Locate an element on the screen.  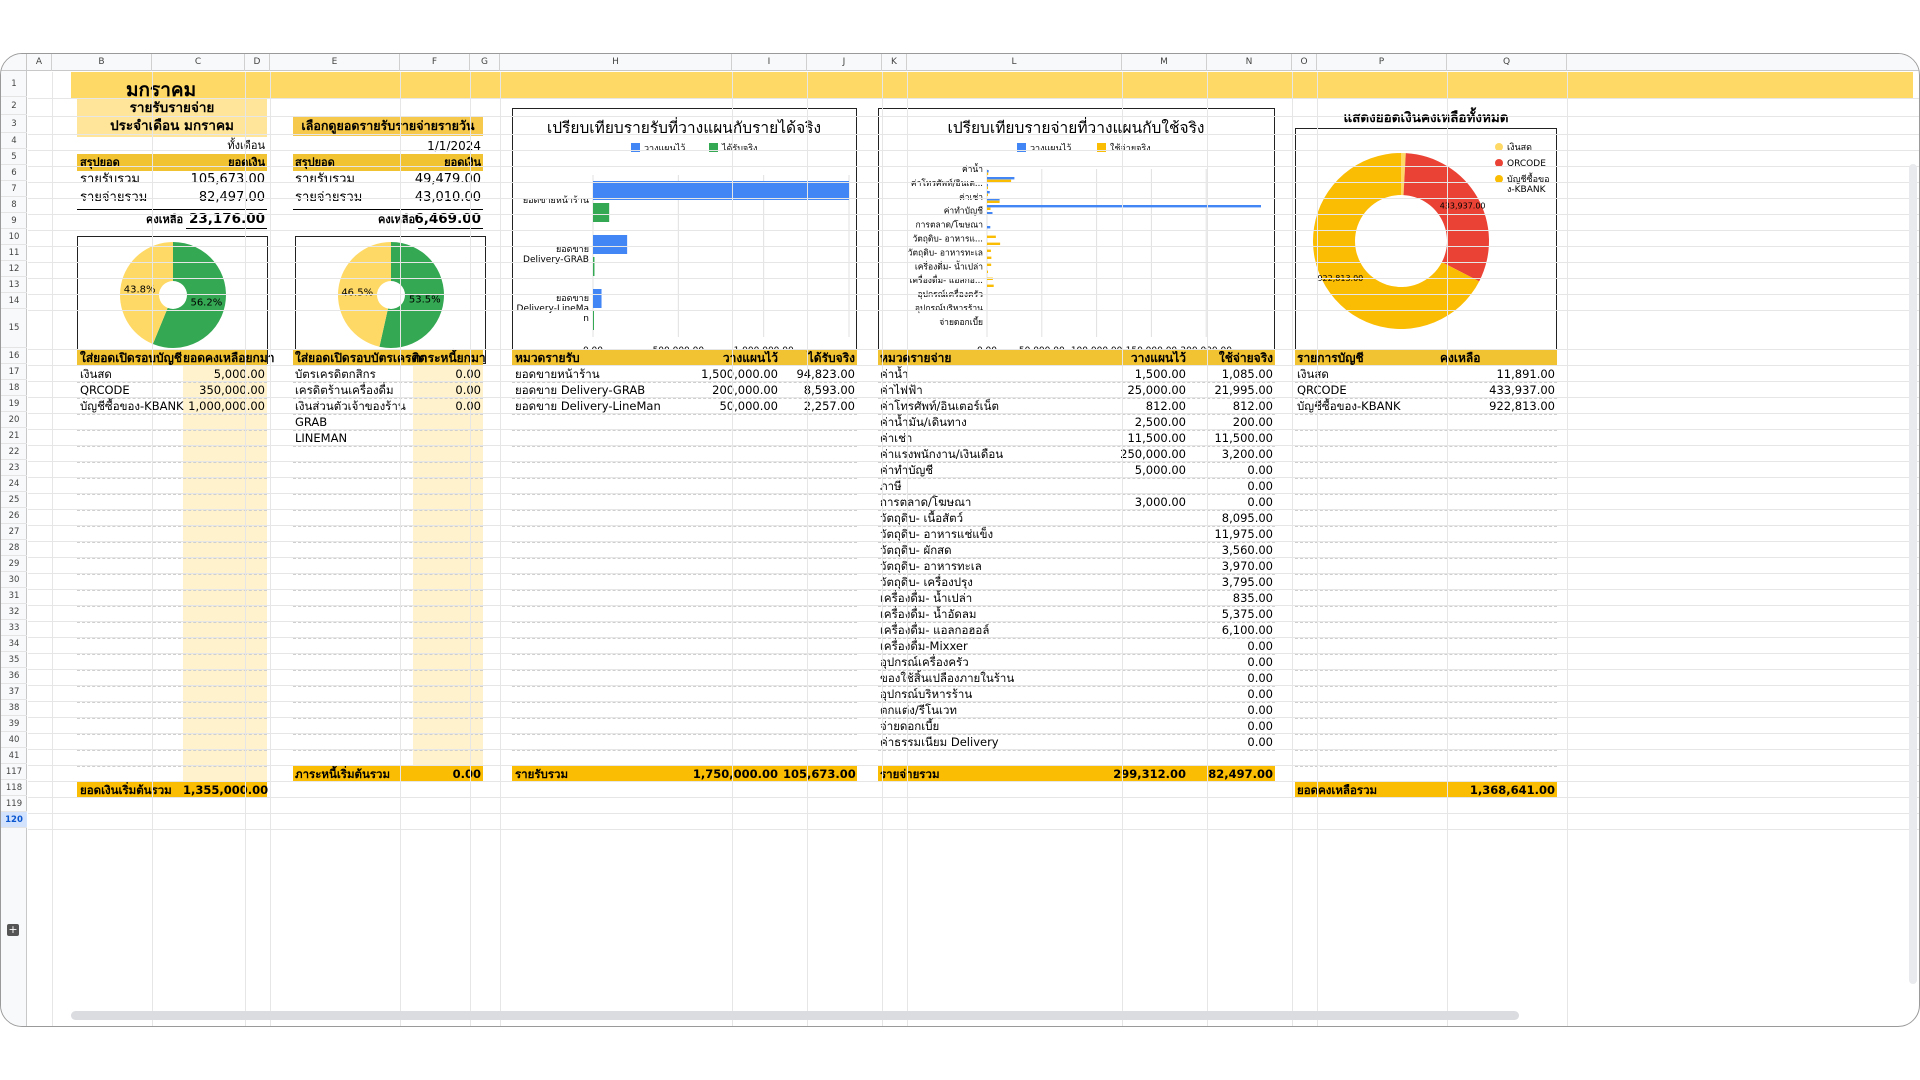
credit-name: บัตรเครดิตกสิกร is located at coordinates (335, 374).